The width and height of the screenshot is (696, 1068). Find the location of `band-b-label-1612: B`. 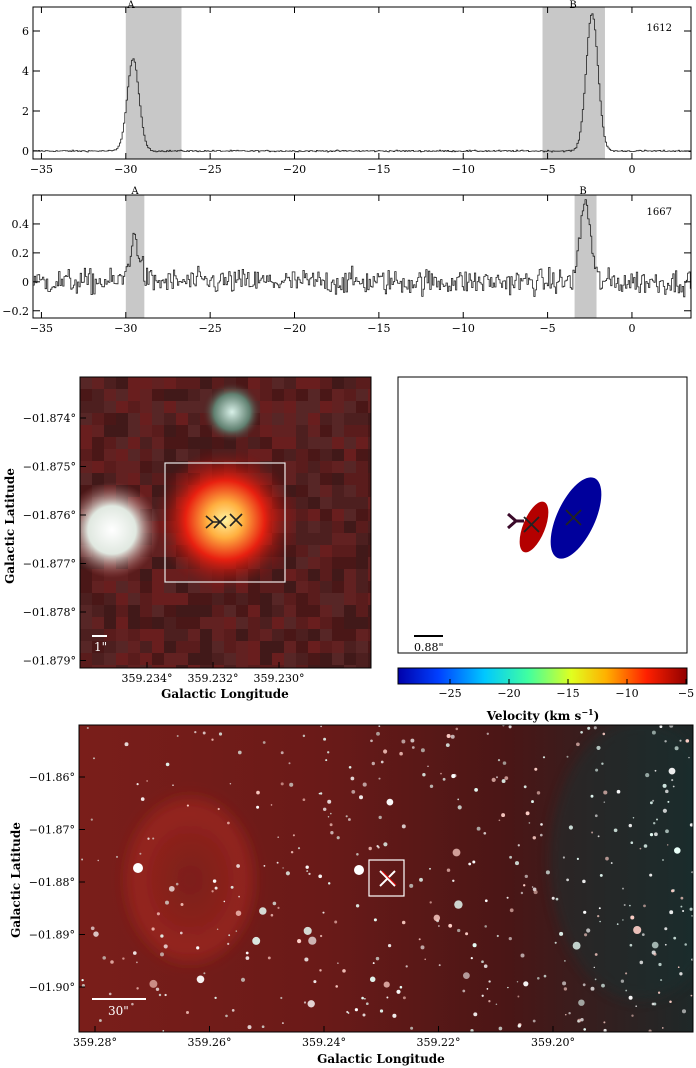

band-b-label-1612: B is located at coordinates (572, 5).